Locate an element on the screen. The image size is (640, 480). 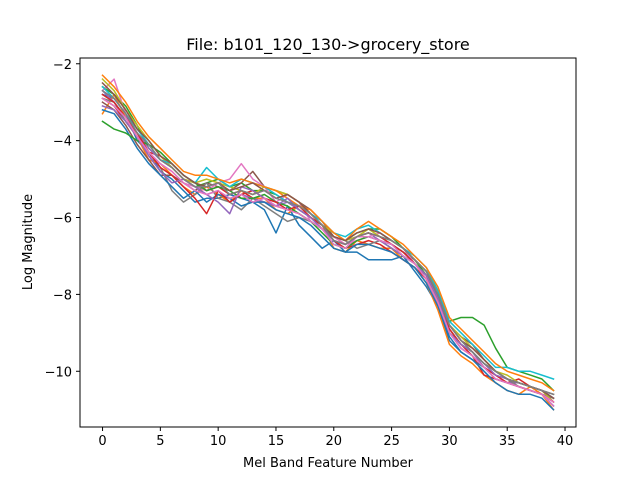
x-tick-label: 10 is located at coordinates (218, 441).